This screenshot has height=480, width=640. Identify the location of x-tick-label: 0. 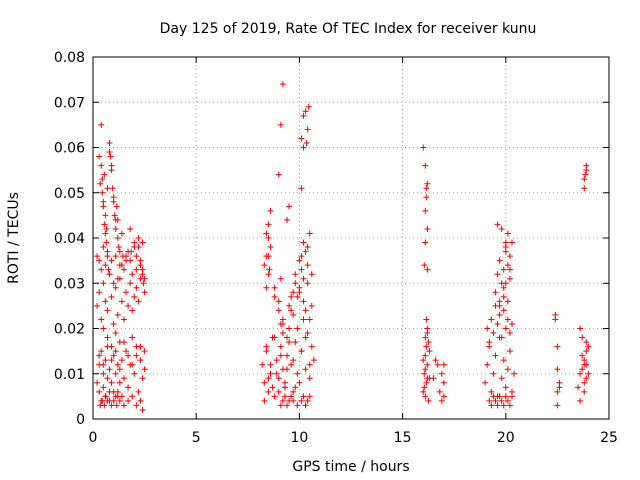
(93, 438).